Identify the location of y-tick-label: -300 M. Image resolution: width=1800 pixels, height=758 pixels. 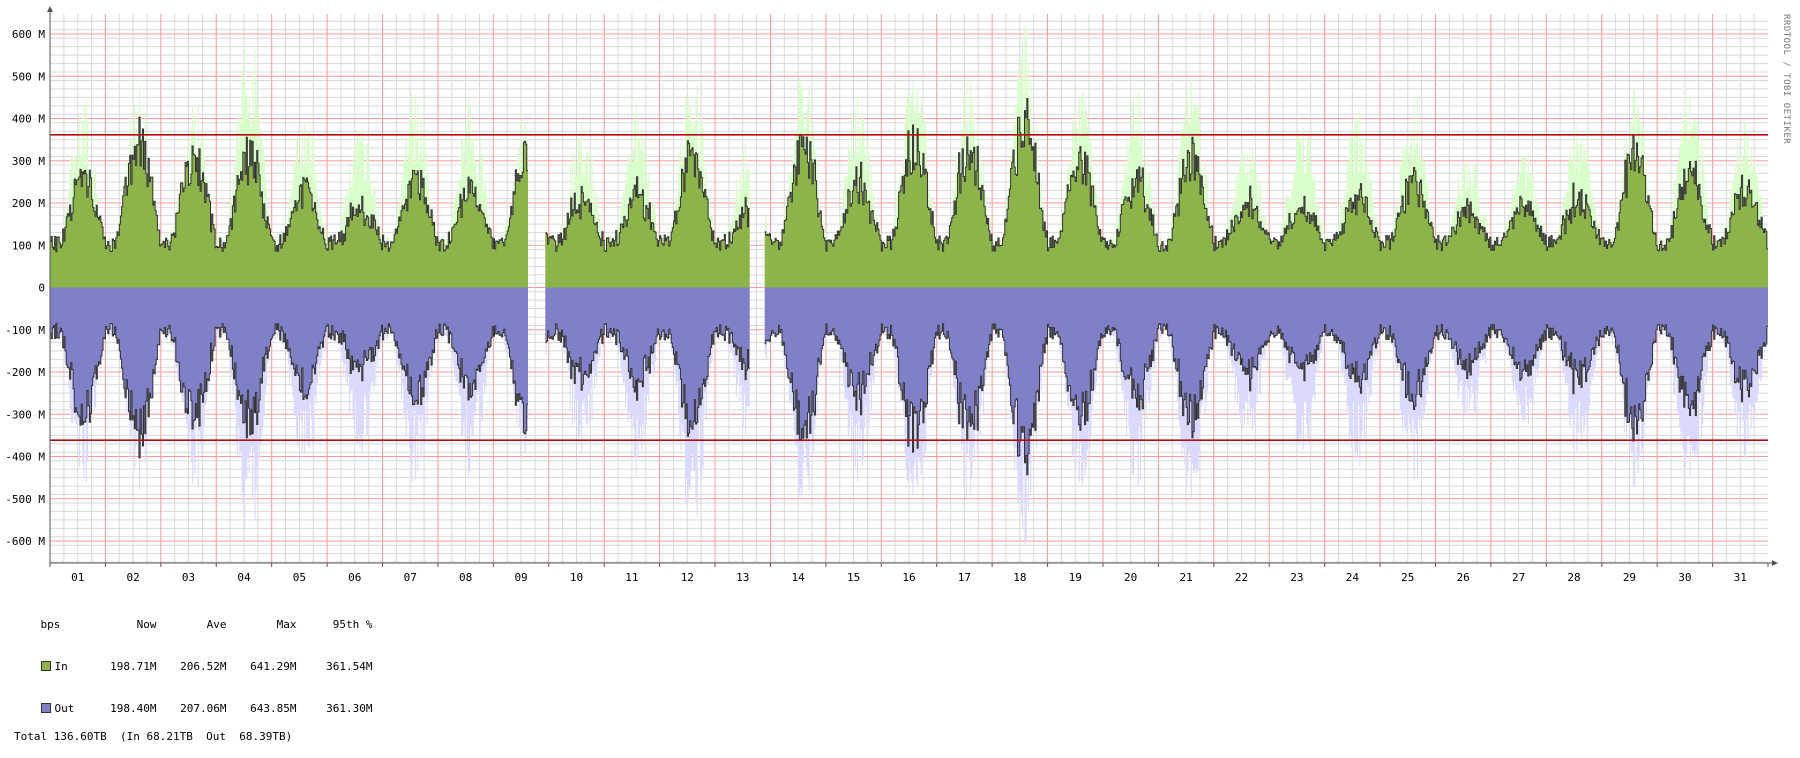
(25, 414).